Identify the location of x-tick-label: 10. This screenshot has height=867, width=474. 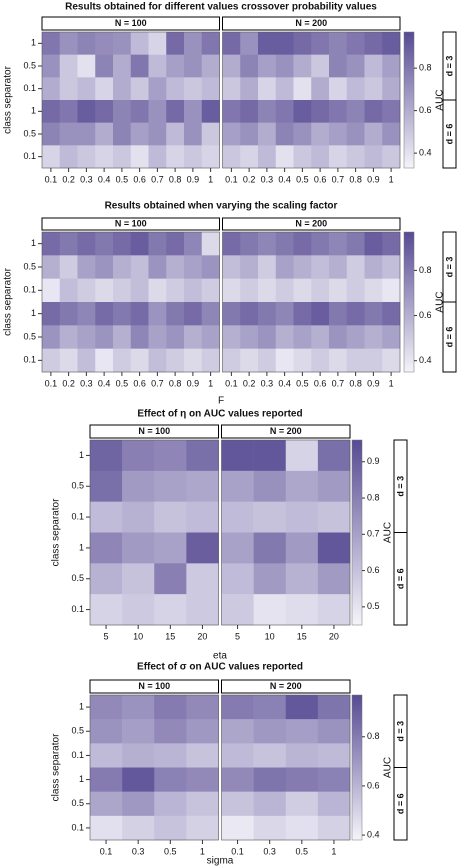
(138, 636).